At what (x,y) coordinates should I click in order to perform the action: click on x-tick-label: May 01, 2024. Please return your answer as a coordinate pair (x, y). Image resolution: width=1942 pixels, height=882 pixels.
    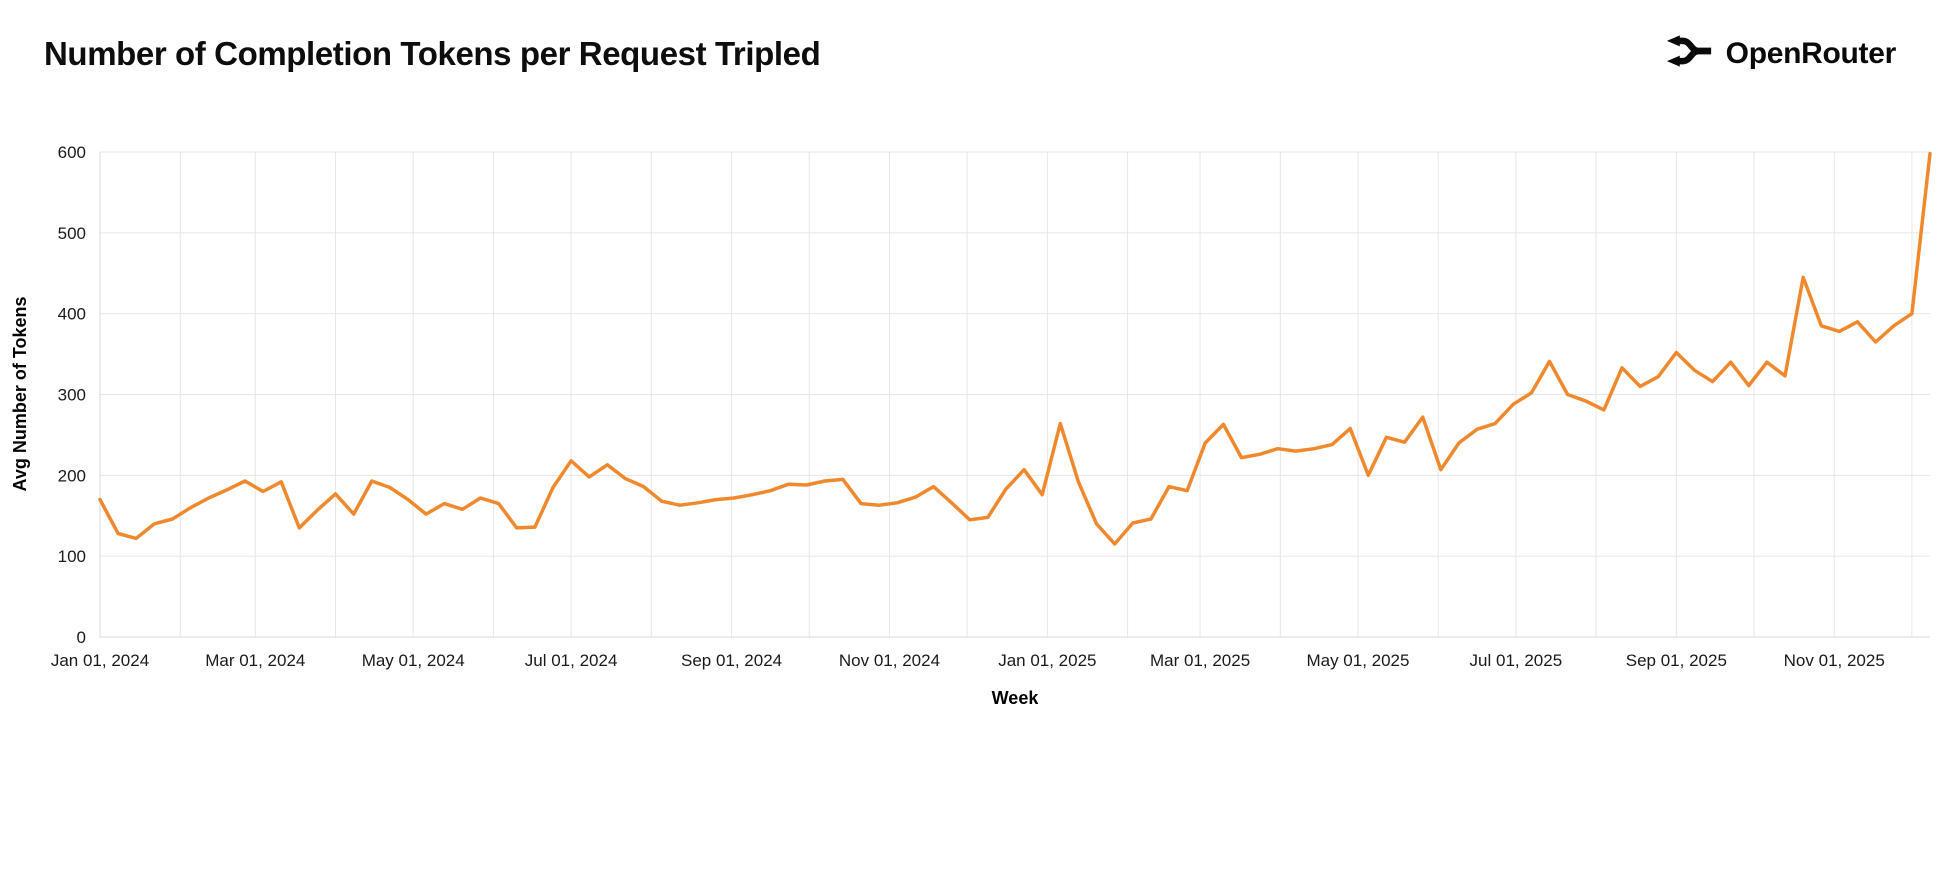
    Looking at the image, I should click on (413, 660).